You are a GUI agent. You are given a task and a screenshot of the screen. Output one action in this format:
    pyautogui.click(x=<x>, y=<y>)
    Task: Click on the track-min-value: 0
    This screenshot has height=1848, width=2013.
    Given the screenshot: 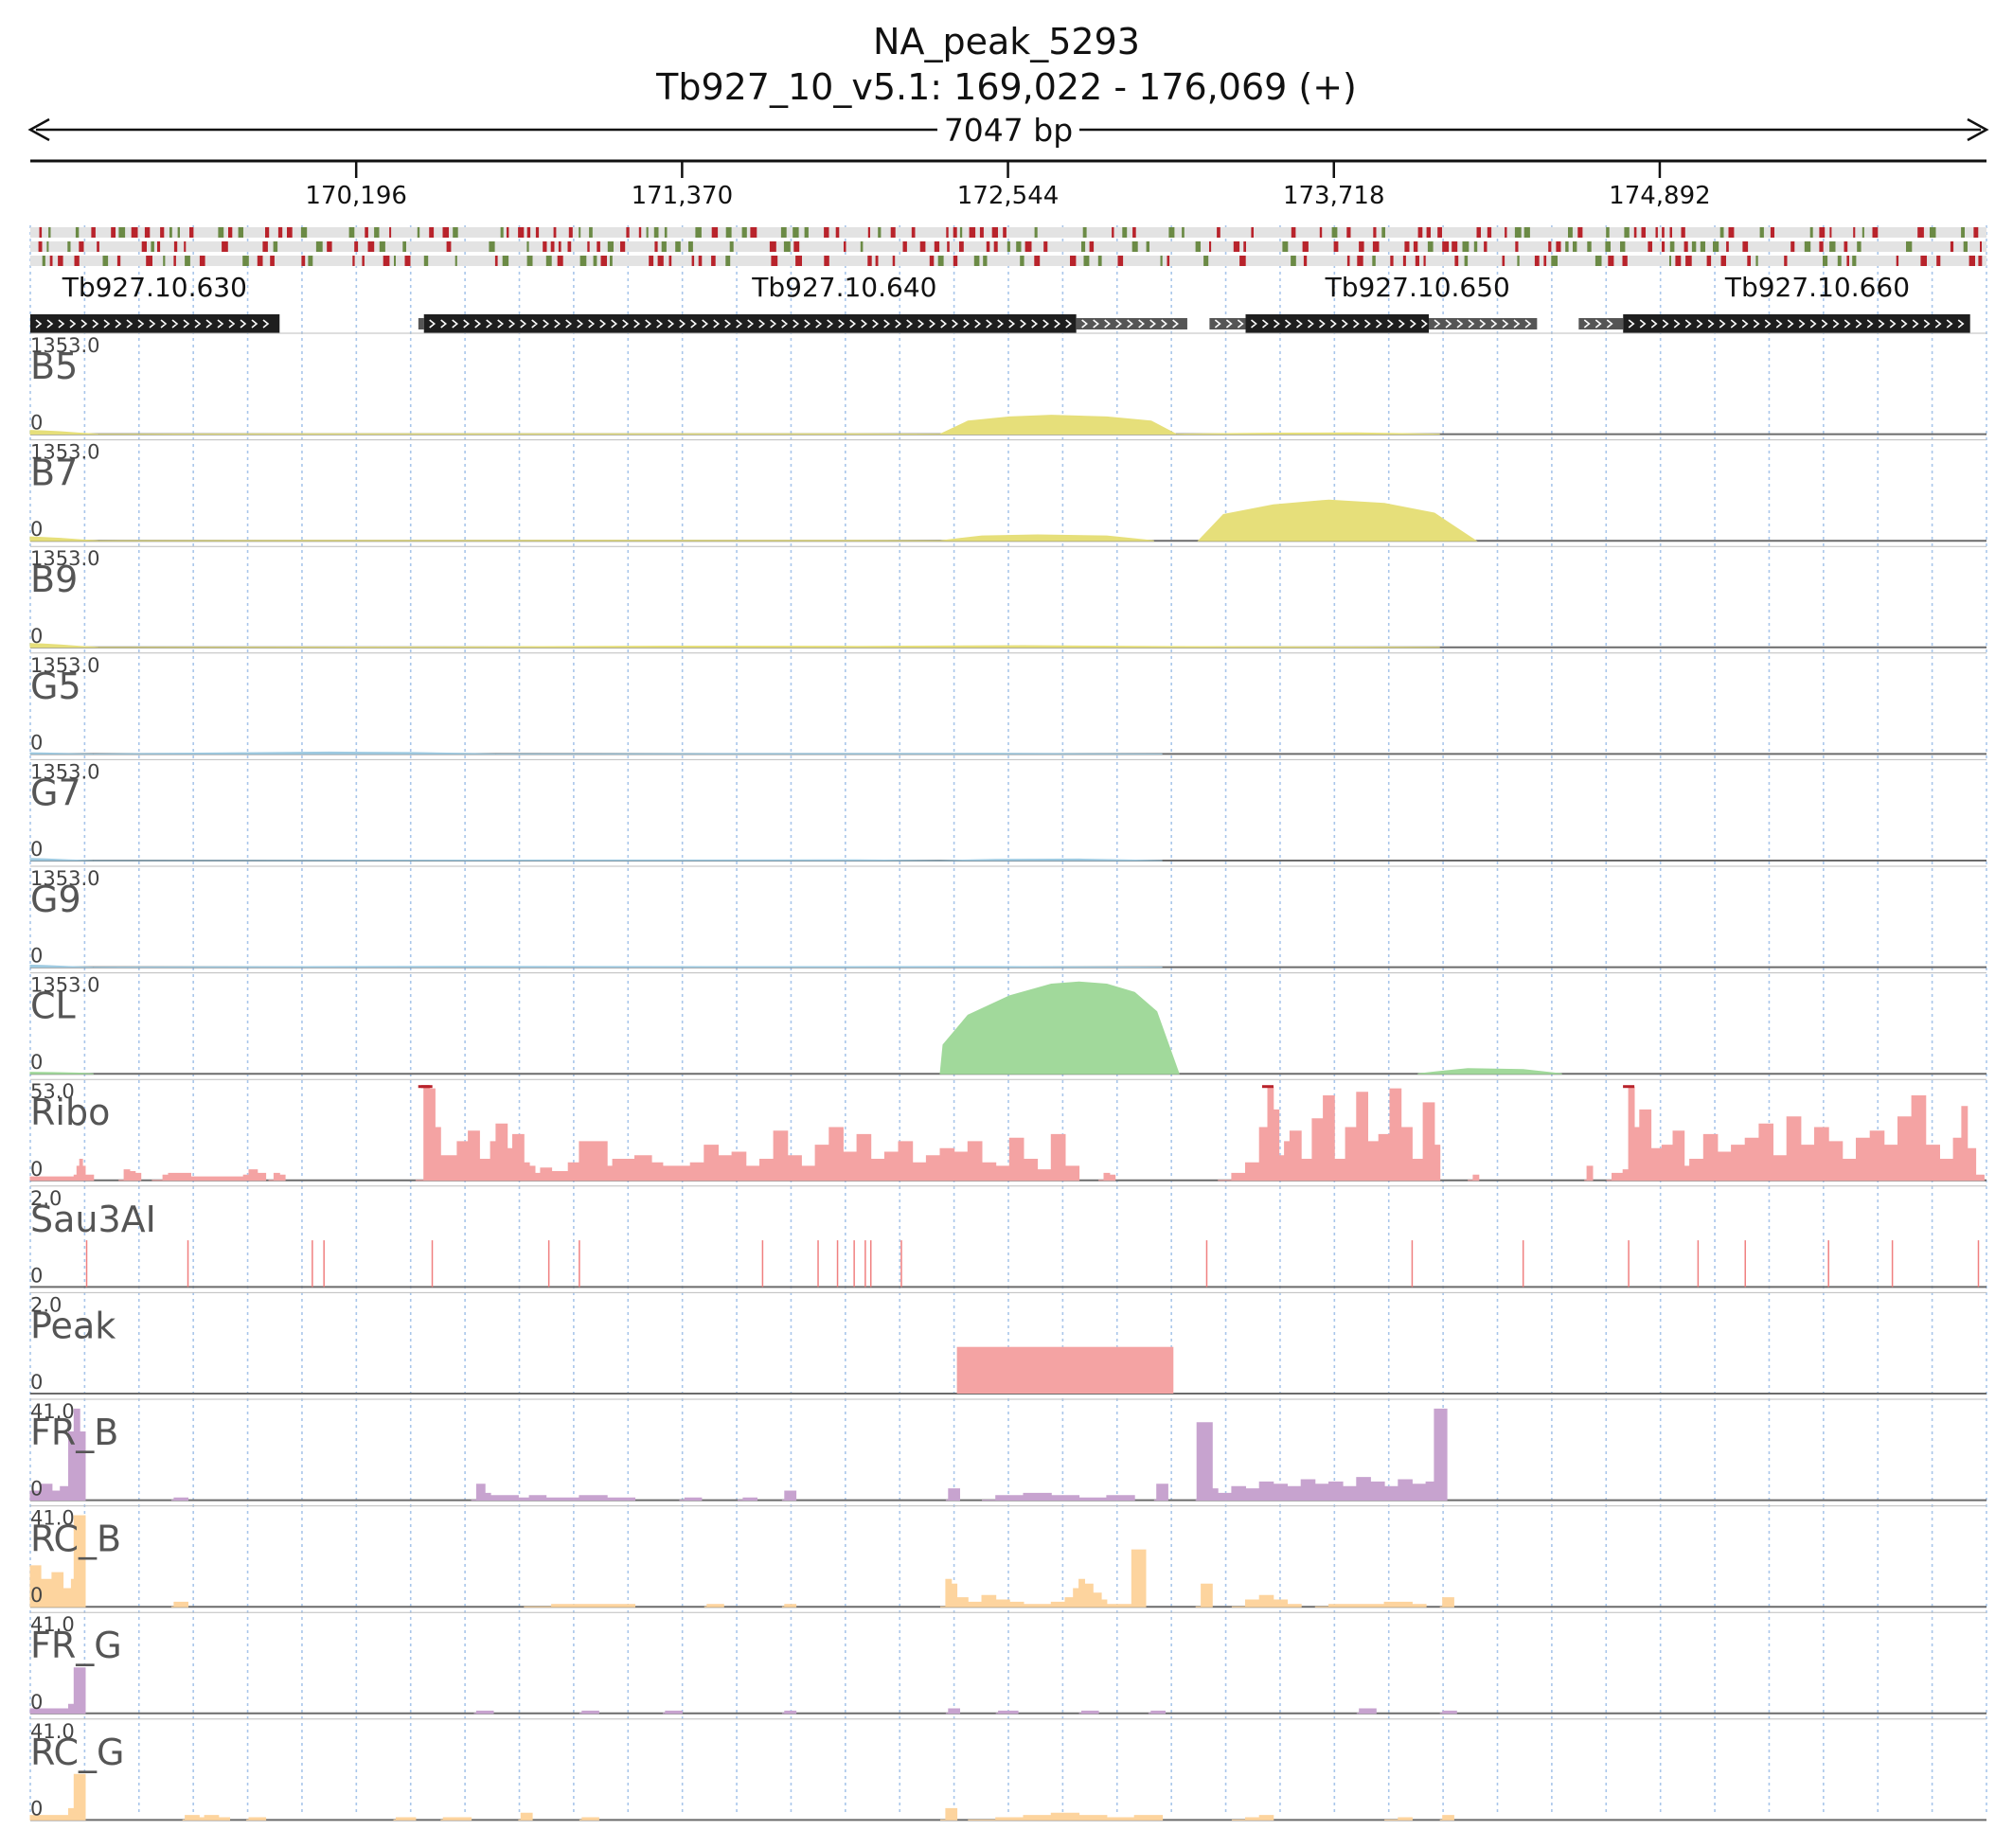 What is the action you would take?
    pyautogui.click(x=36, y=423)
    